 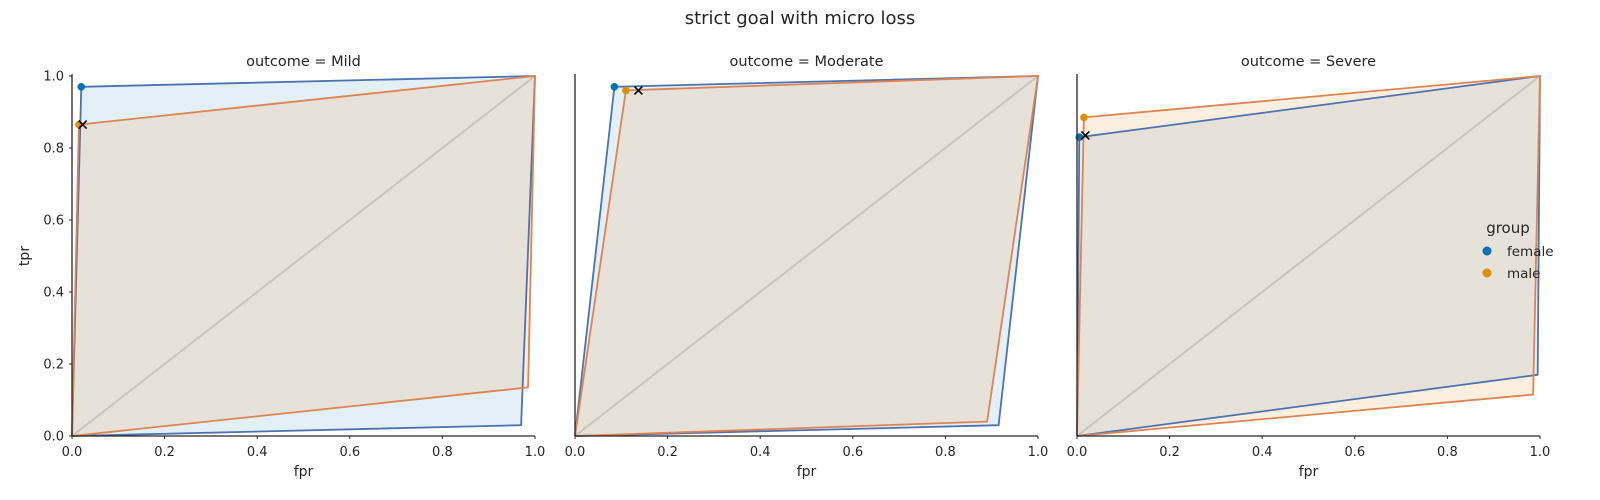 What do you see at coordinates (53, 437) in the screenshot?
I see `y-tick-label: 0.0` at bounding box center [53, 437].